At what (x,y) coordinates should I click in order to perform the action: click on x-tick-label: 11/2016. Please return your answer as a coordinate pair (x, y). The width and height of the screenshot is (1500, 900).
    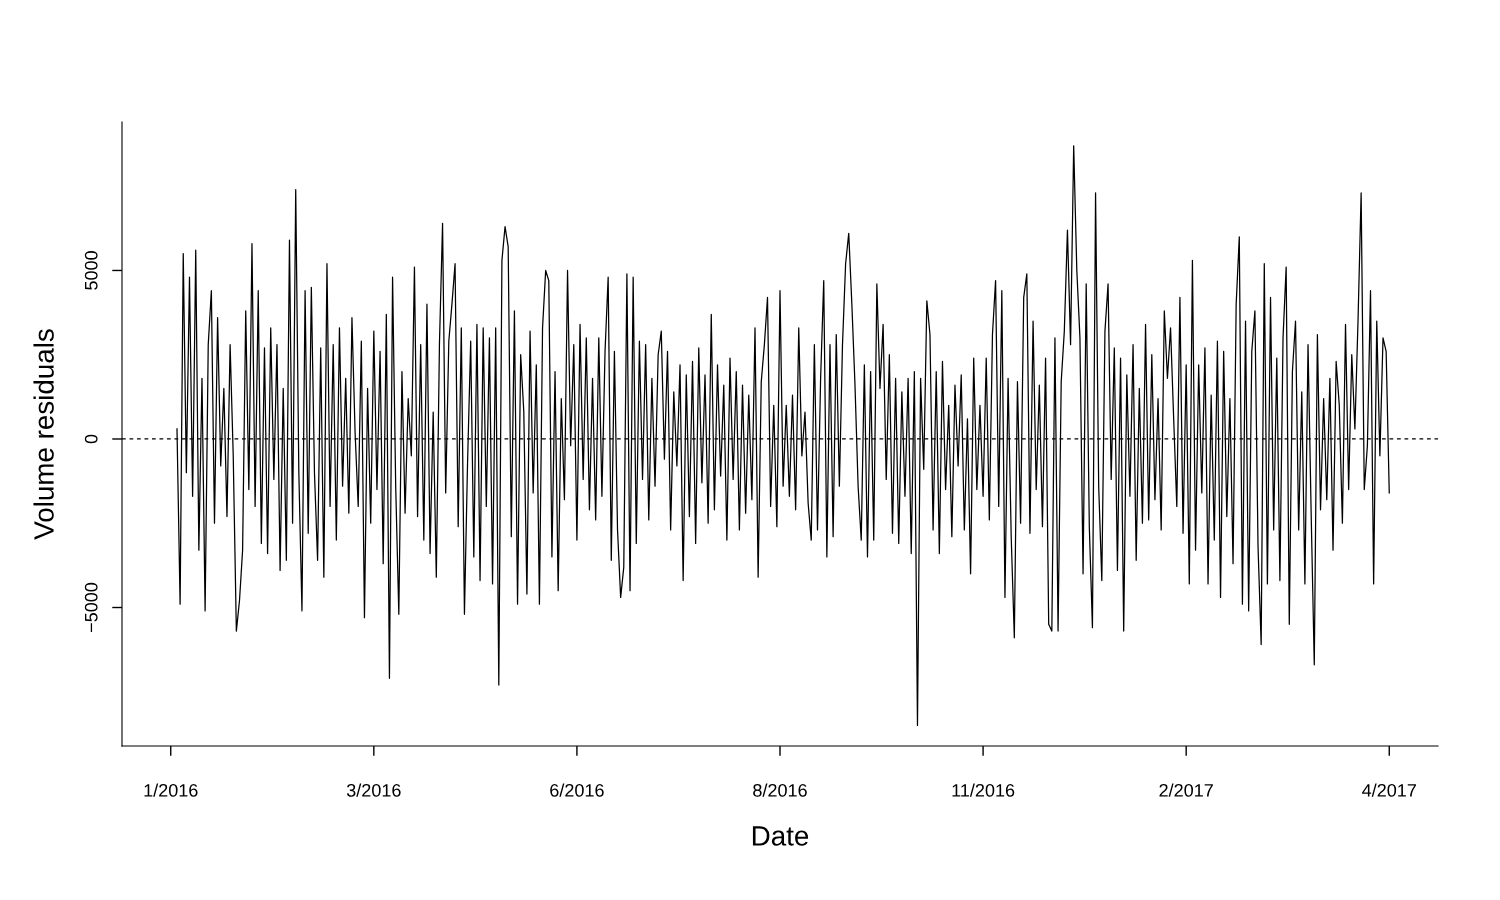
    Looking at the image, I should click on (983, 790).